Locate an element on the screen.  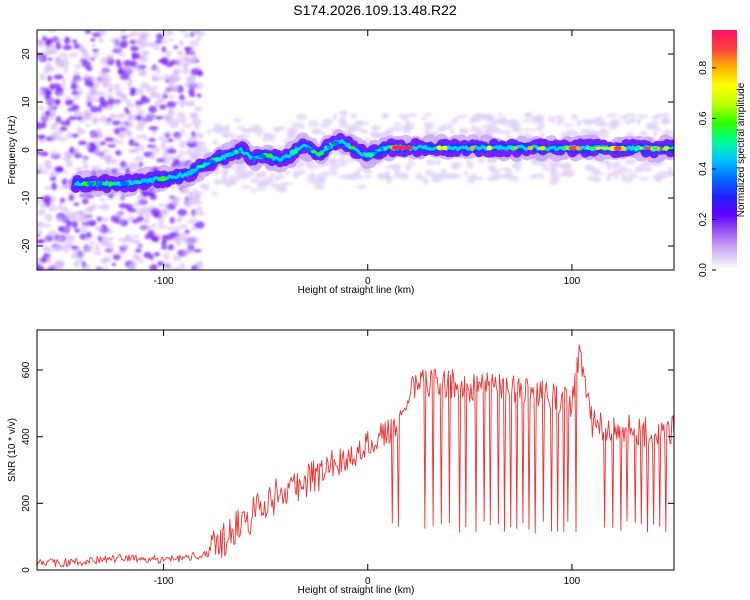
spectrogram-x-tick-label: 100 is located at coordinates (572, 281).